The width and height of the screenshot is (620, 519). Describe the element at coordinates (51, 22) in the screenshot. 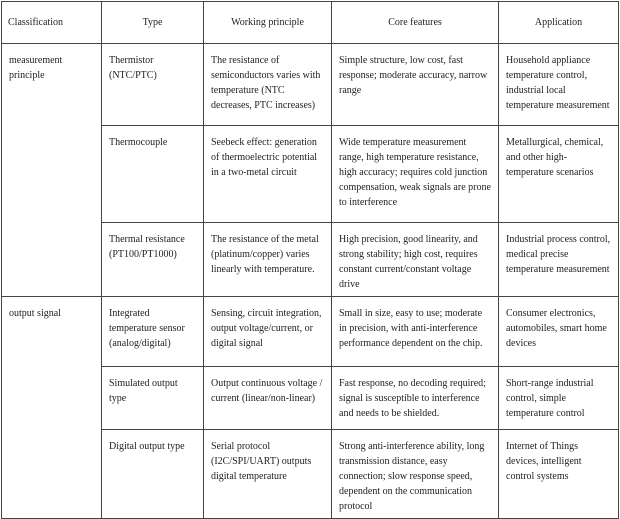

I see `column-header: Classification` at that location.